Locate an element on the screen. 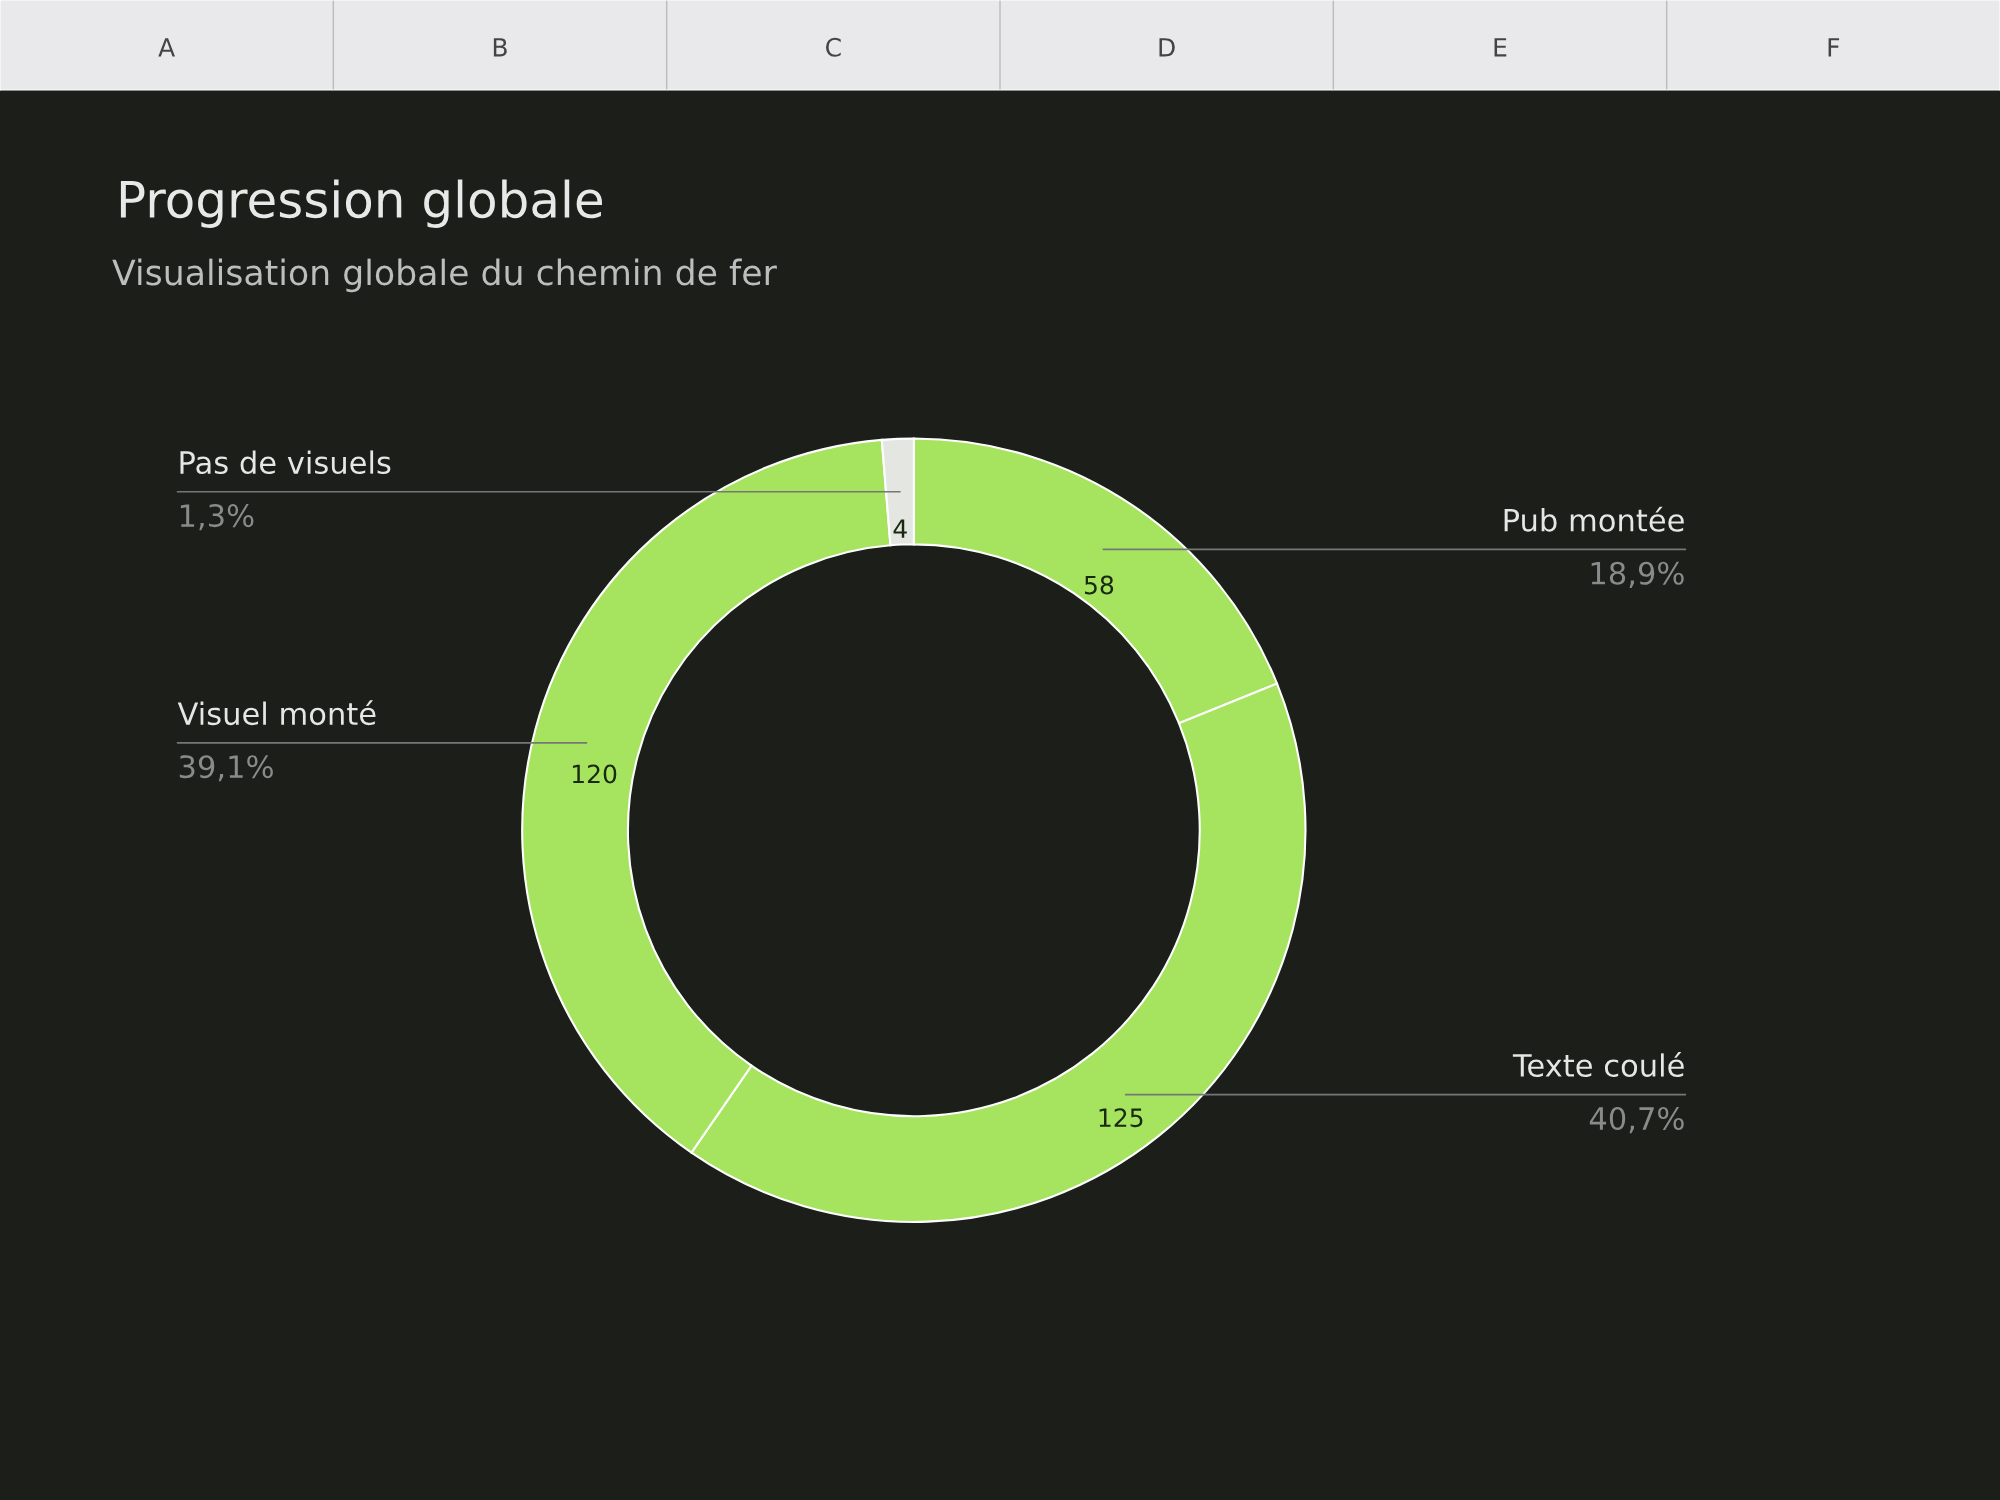 Image resolution: width=2000 pixels, height=1500 pixels. text: 39,1% is located at coordinates (226, 768).